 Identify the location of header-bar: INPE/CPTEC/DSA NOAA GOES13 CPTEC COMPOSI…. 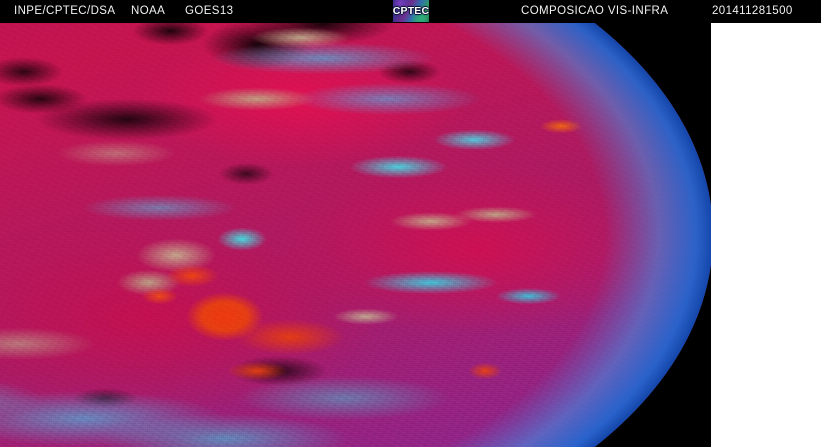
(410, 11).